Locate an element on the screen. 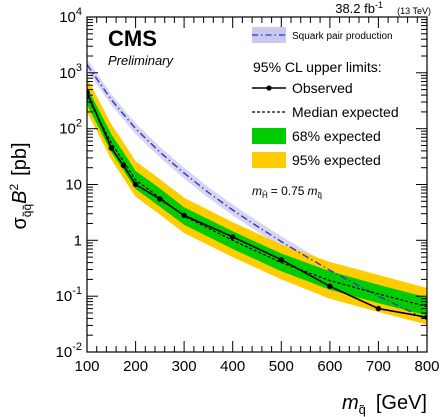 The width and height of the screenshot is (442, 417). x-axis-title: mq̃ [GeV] is located at coordinates (384, 404).